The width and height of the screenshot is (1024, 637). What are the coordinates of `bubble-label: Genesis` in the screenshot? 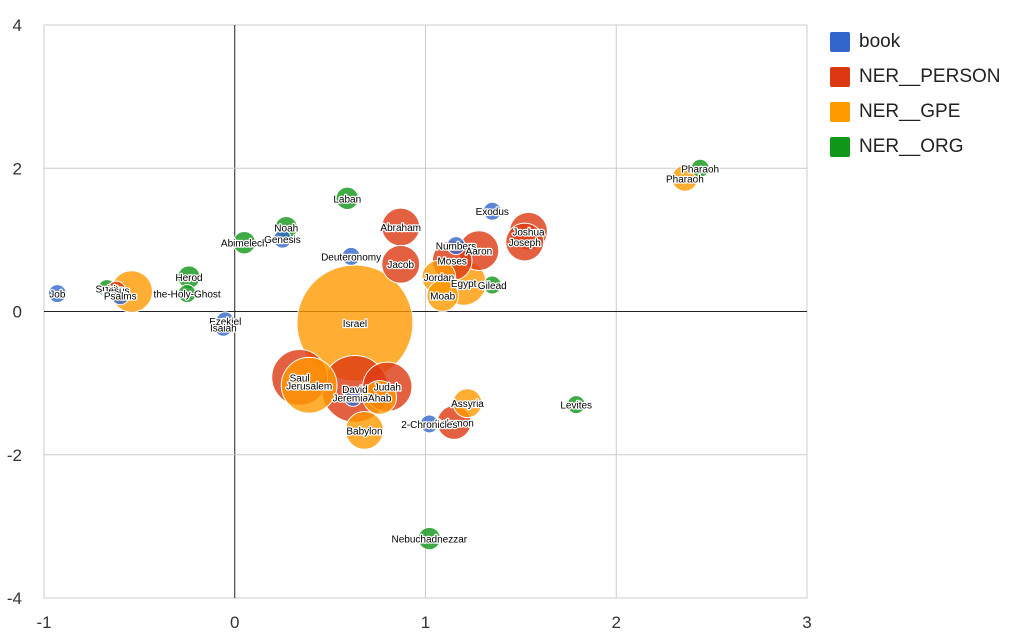 It's located at (282, 240).